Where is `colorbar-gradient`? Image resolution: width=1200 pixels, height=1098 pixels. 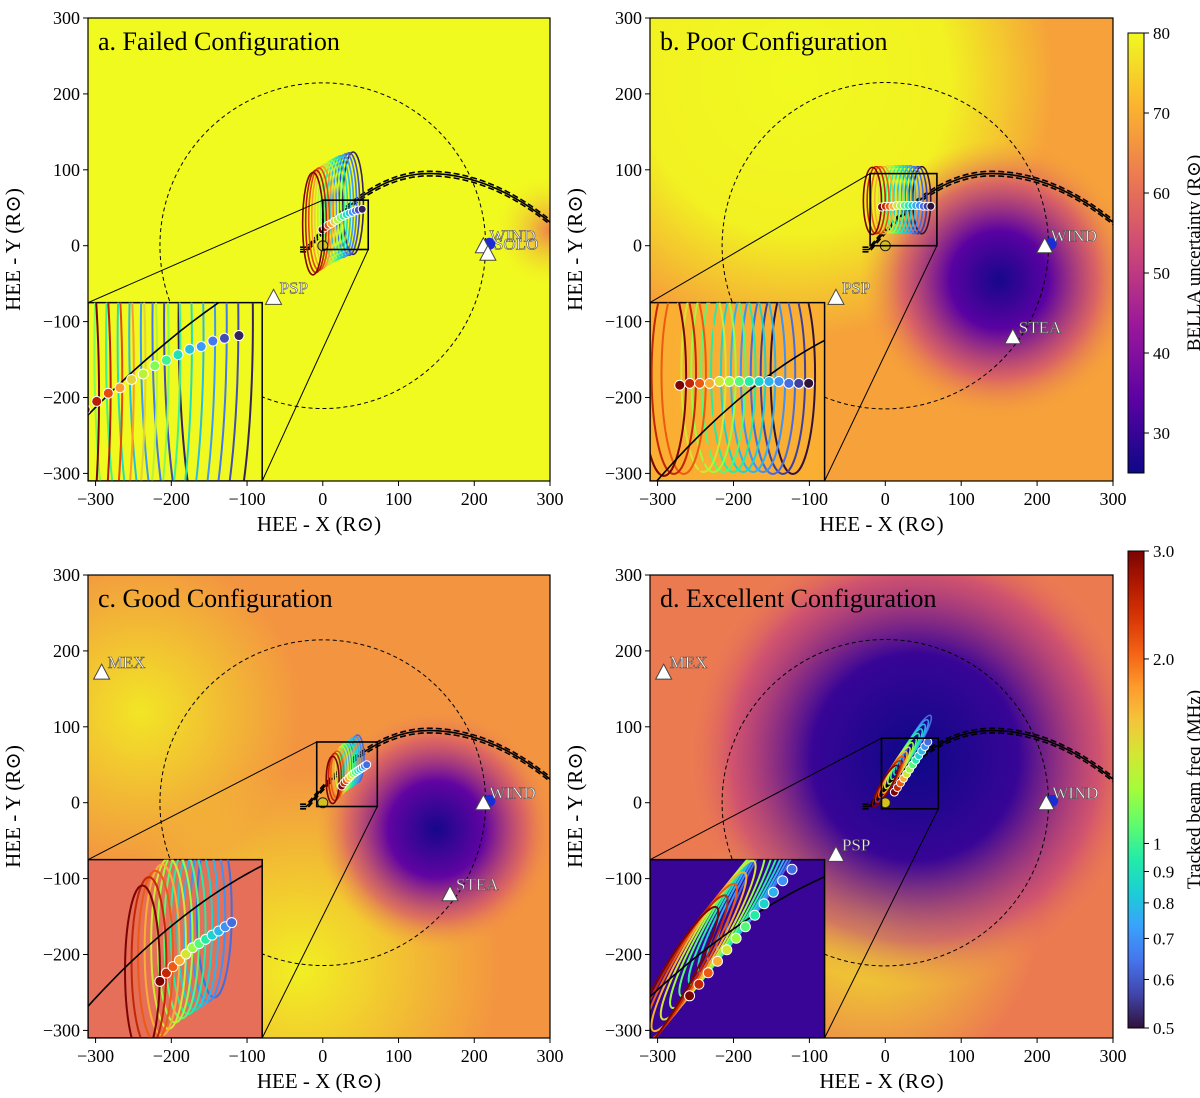 colorbar-gradient is located at coordinates (1136, 253).